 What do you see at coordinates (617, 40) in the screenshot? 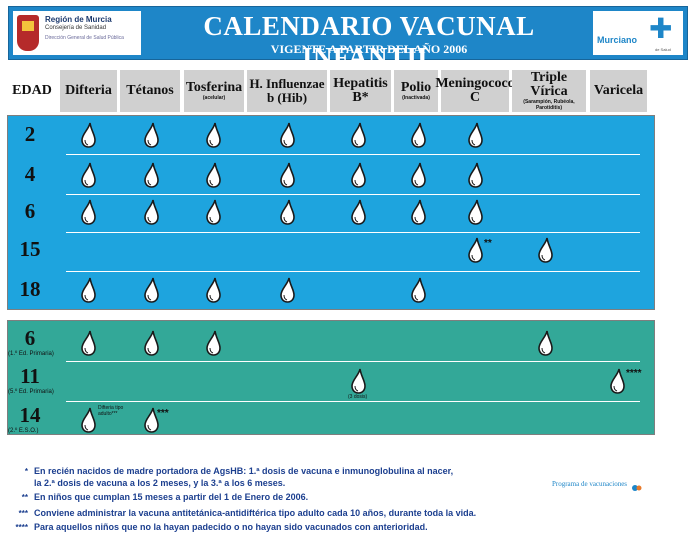
I see `logo-right-name: Murciano` at bounding box center [617, 40].